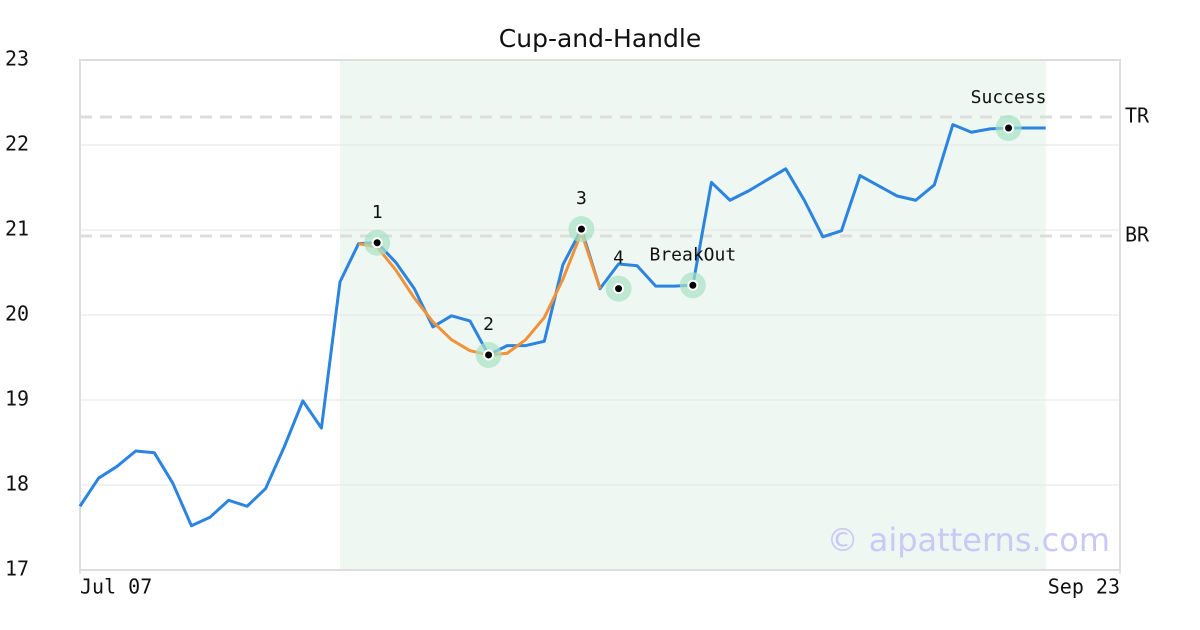 The image size is (1200, 630). Describe the element at coordinates (17, 399) in the screenshot. I see `y-tick-label: 19` at that location.